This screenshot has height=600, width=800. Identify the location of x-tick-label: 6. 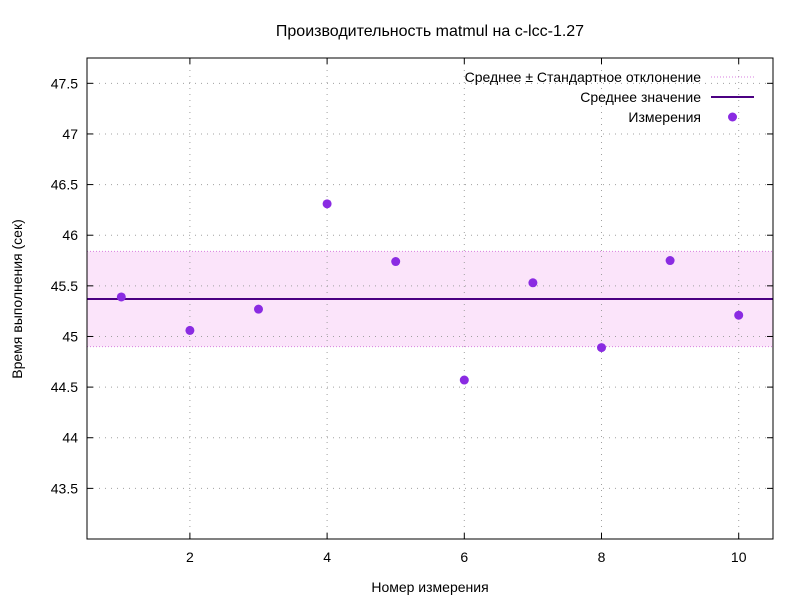
(464, 557).